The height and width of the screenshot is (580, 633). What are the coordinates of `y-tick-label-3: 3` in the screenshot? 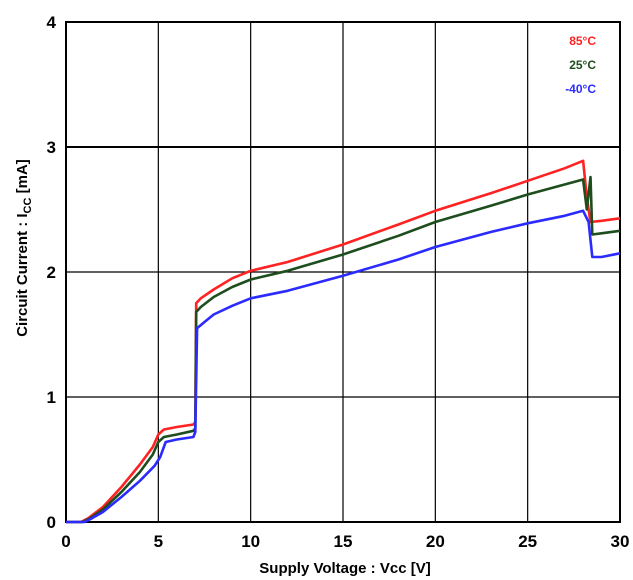 It's located at (51, 147).